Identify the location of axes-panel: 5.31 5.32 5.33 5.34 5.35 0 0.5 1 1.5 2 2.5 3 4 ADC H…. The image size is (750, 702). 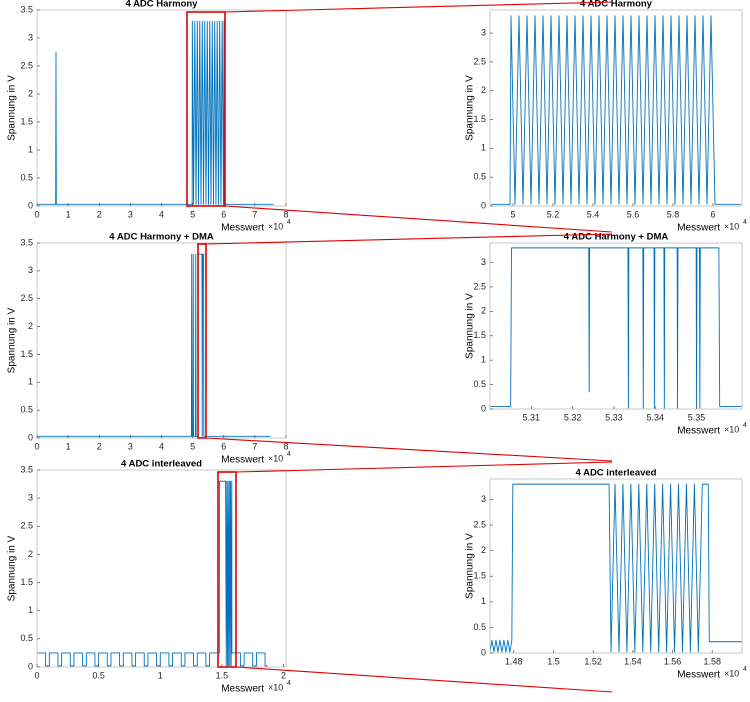
(606, 334).